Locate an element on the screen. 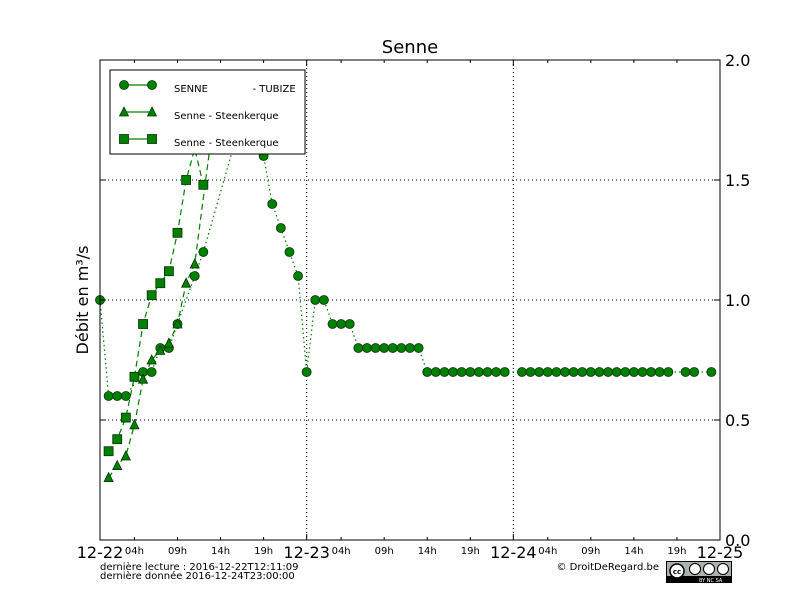 The image size is (800, 600). svg-text: cc is located at coordinates (677, 572).